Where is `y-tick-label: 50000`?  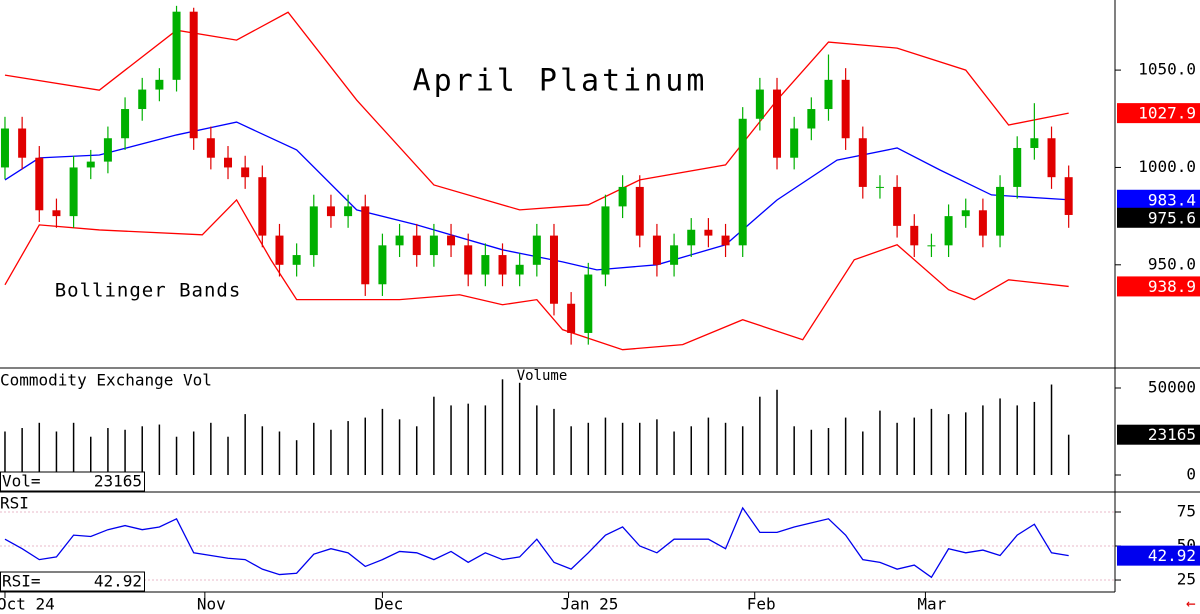 y-tick-label: 50000 is located at coordinates (1172, 387).